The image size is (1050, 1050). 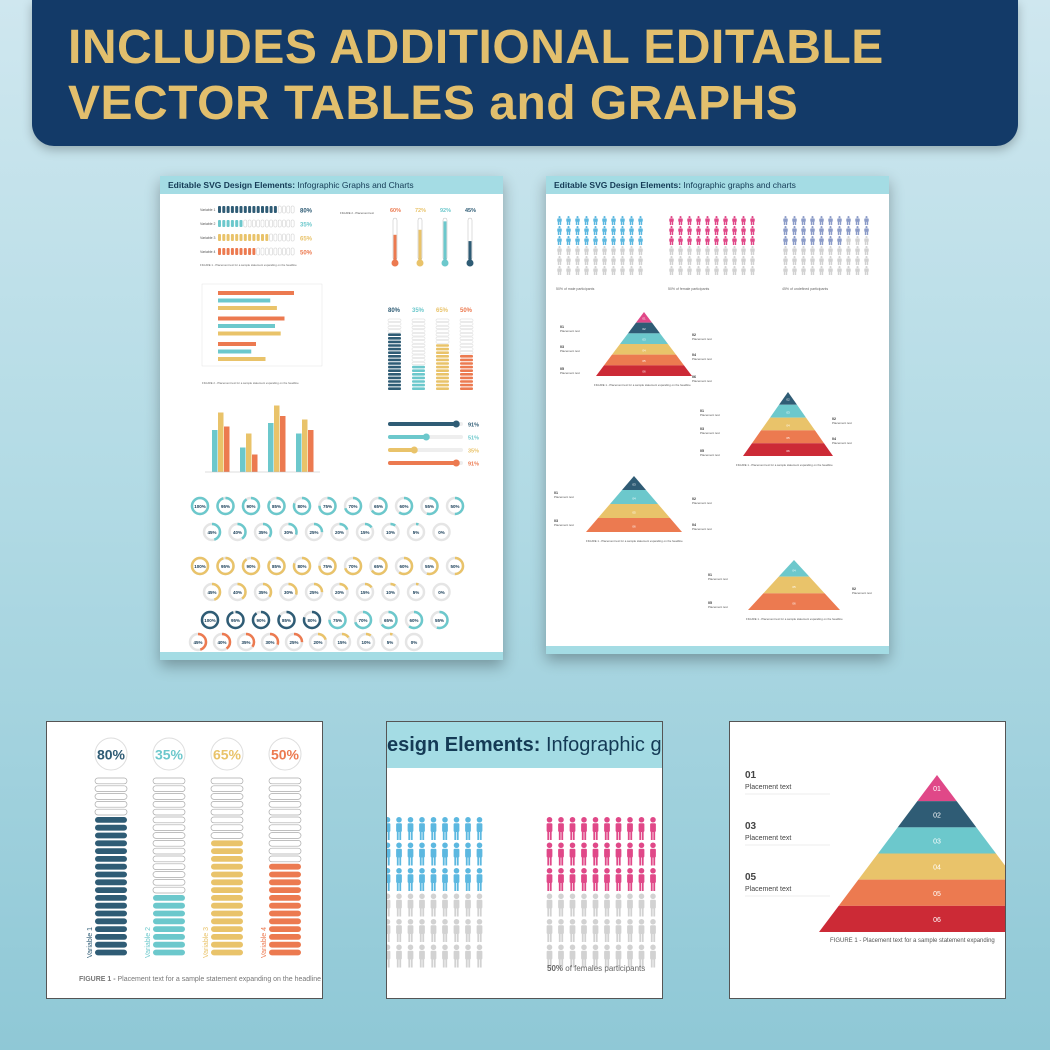 I want to click on bar-value: 65%, so click(x=306, y=240).